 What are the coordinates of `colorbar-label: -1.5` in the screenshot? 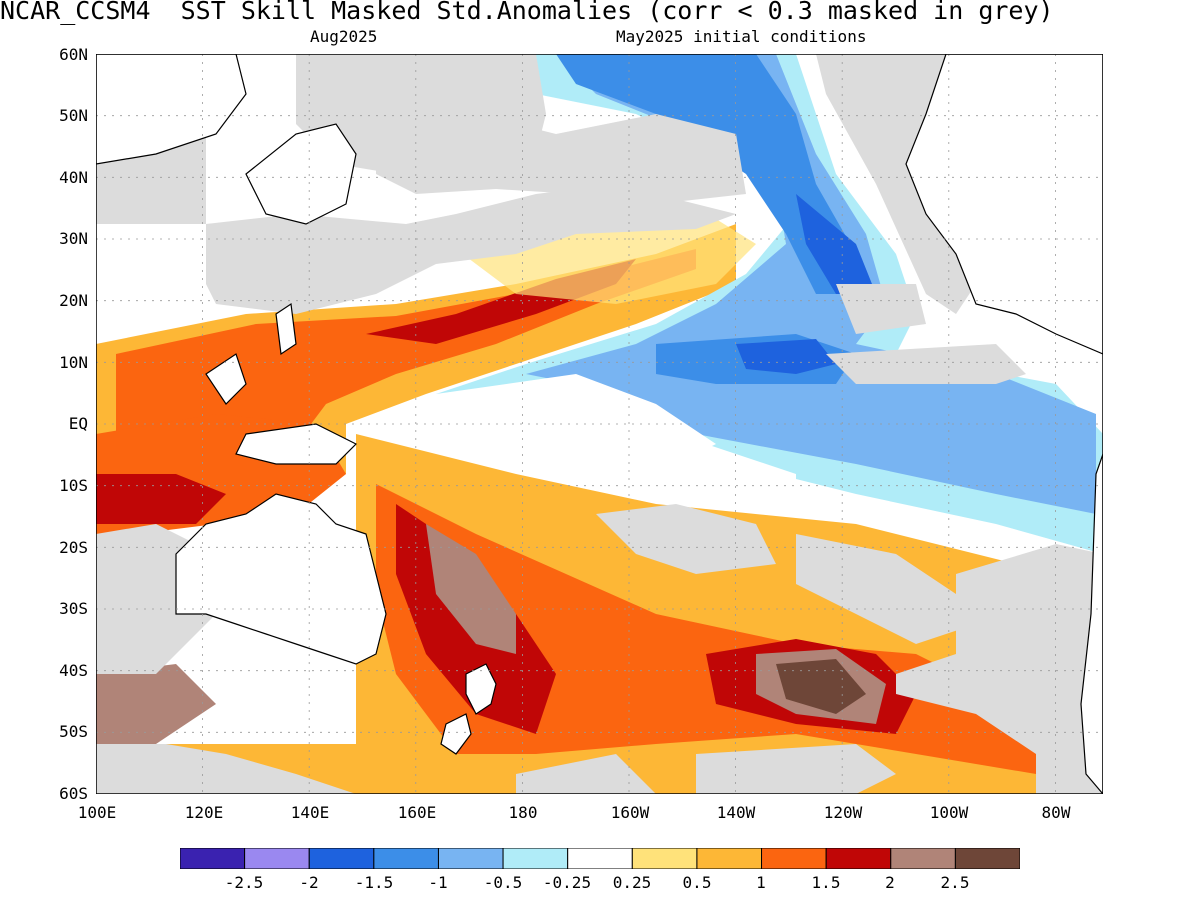 It's located at (374, 882).